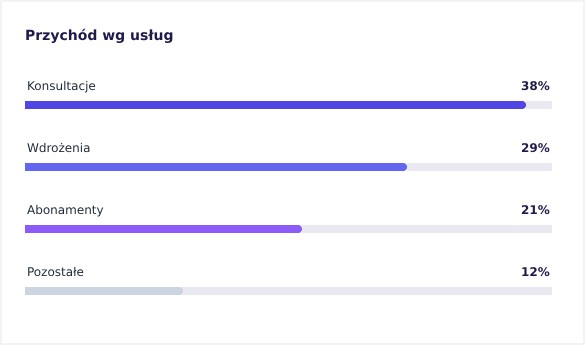 This screenshot has height=345, width=585. Describe the element at coordinates (55, 272) in the screenshot. I see `y-tick-label: Pozostałe` at that location.